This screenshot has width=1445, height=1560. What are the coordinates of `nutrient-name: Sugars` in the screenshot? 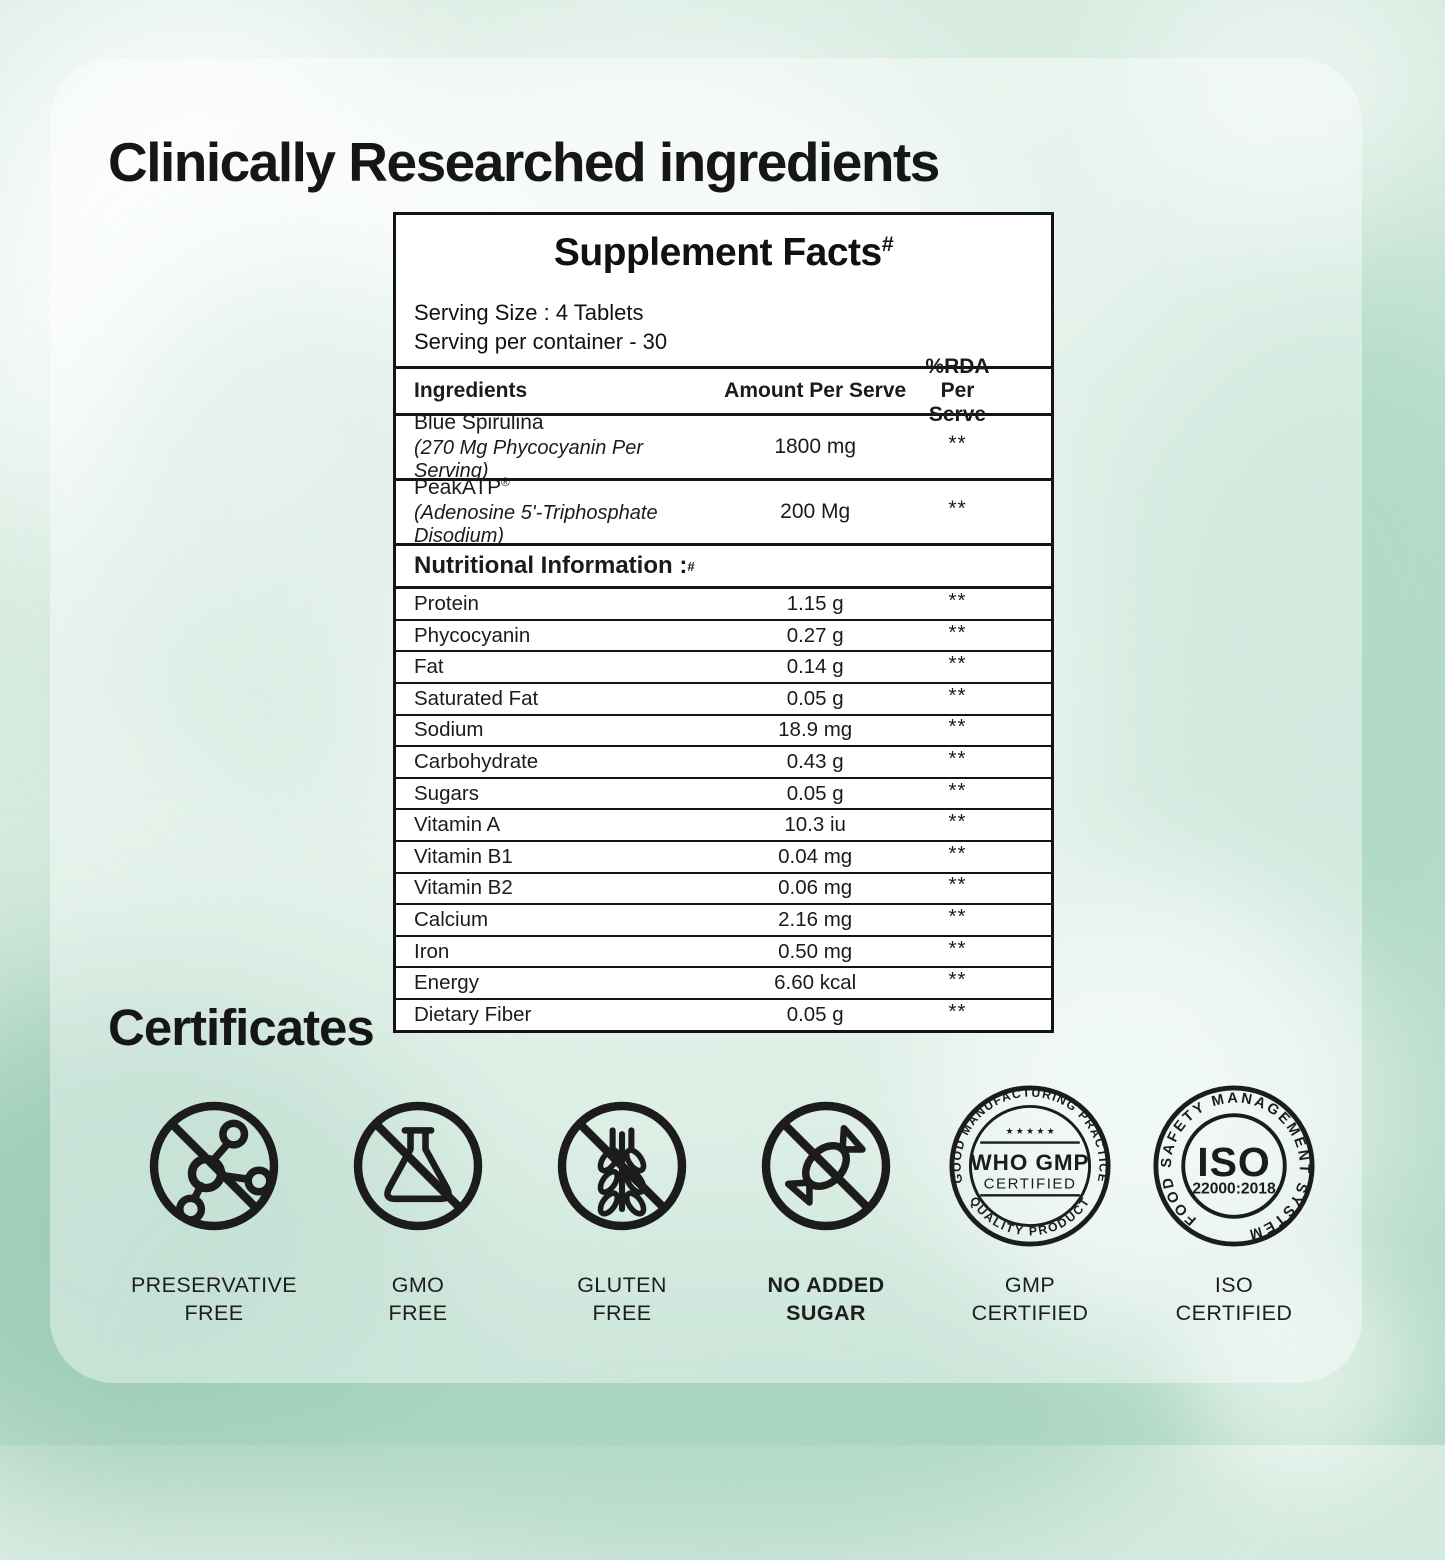 It's located at (446, 793).